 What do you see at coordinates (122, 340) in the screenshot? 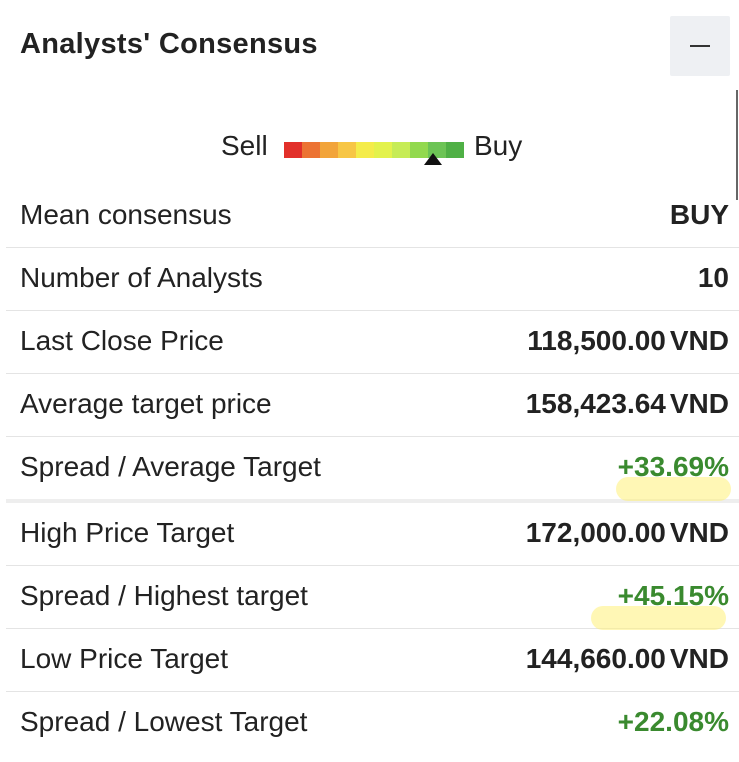
I see `row-label: Last Close Price` at bounding box center [122, 340].